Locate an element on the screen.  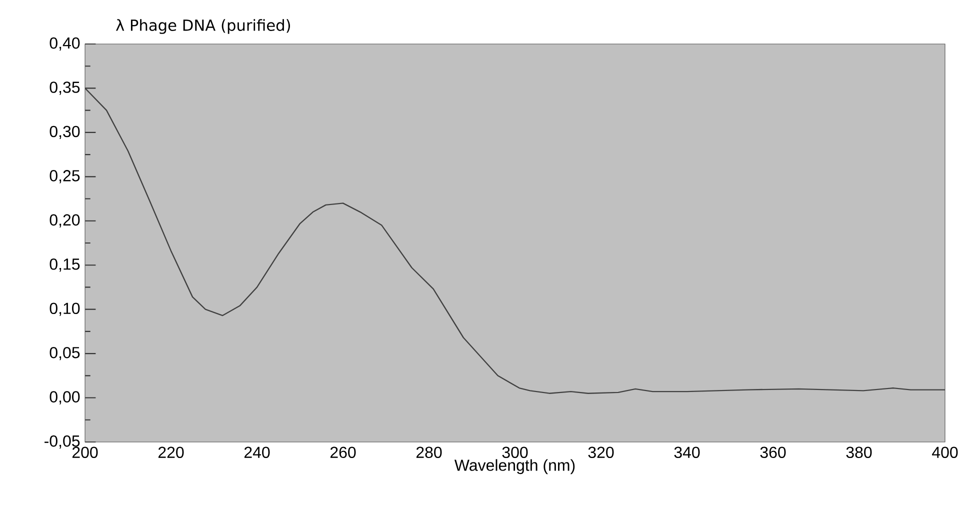
x-tick-label: 380 is located at coordinates (859, 452).